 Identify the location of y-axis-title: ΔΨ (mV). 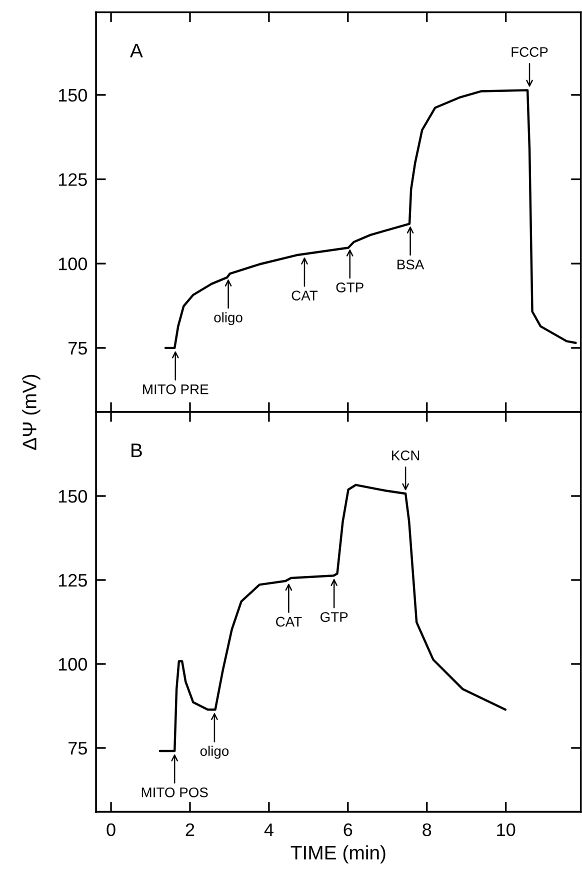
(31, 412).